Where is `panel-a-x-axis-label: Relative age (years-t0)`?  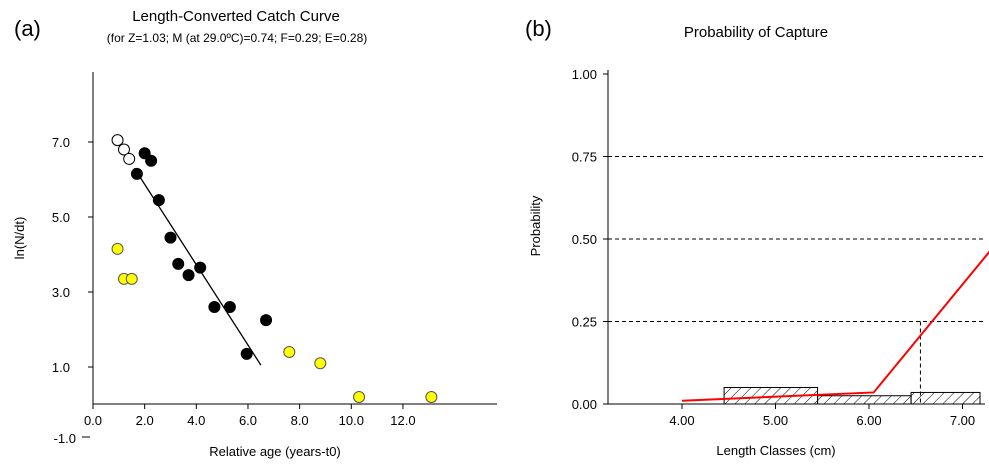 panel-a-x-axis-label: Relative age (years-t0) is located at coordinates (275, 451).